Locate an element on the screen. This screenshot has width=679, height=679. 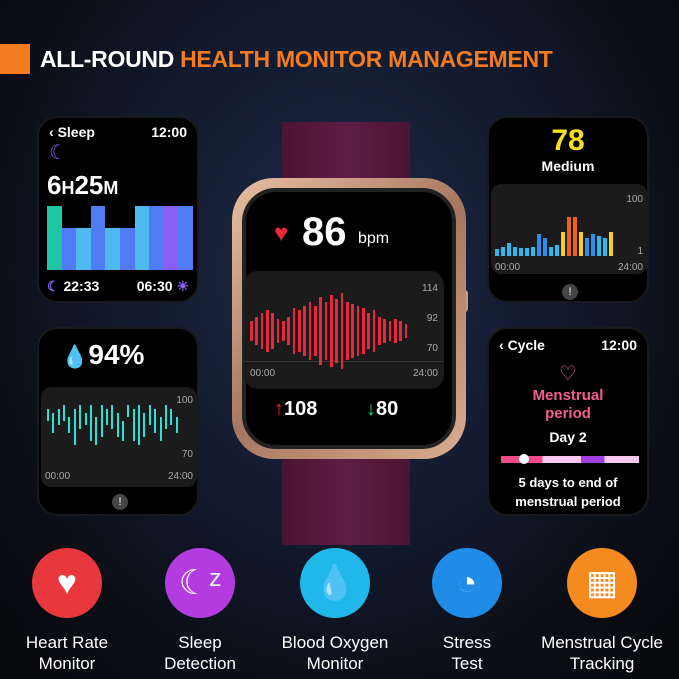
heart-rate-chart: 114 92 70 00:00 24:00 is located at coordinates (344, 330).